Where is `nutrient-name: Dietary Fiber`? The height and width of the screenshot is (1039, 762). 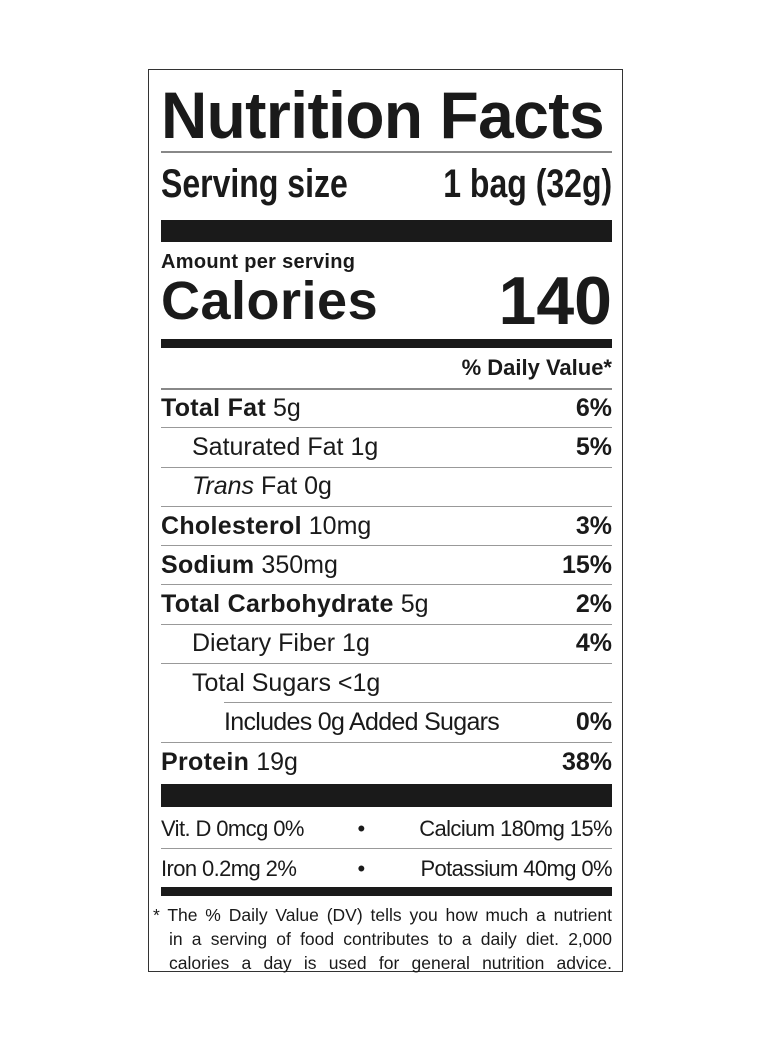 nutrient-name: Dietary Fiber is located at coordinates (264, 643).